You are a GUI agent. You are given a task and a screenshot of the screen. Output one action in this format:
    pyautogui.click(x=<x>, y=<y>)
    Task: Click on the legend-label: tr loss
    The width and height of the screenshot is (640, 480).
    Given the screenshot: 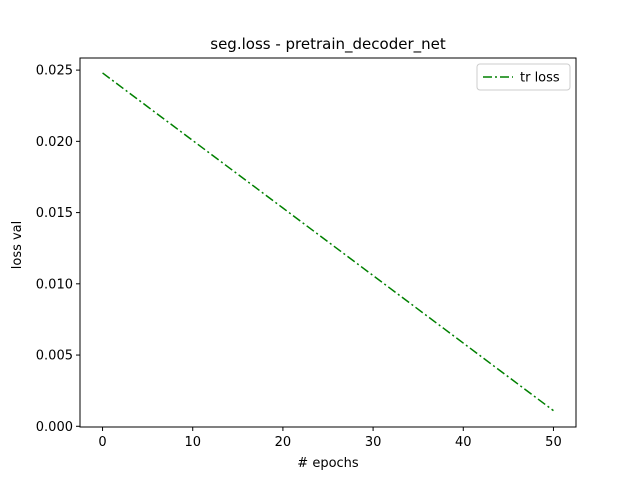 What is the action you would take?
    pyautogui.click(x=540, y=78)
    